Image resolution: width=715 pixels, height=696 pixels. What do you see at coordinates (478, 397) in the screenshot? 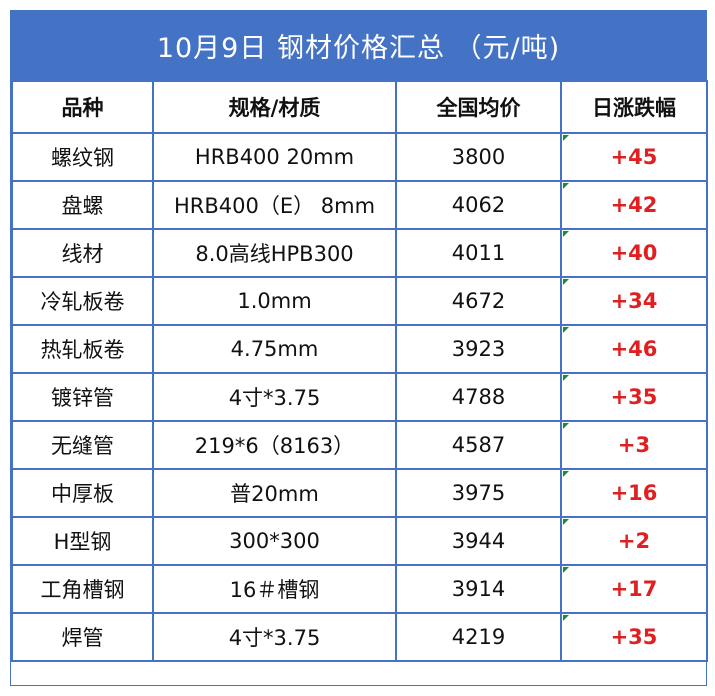
I see `avg-price-cell: 4788` at bounding box center [478, 397].